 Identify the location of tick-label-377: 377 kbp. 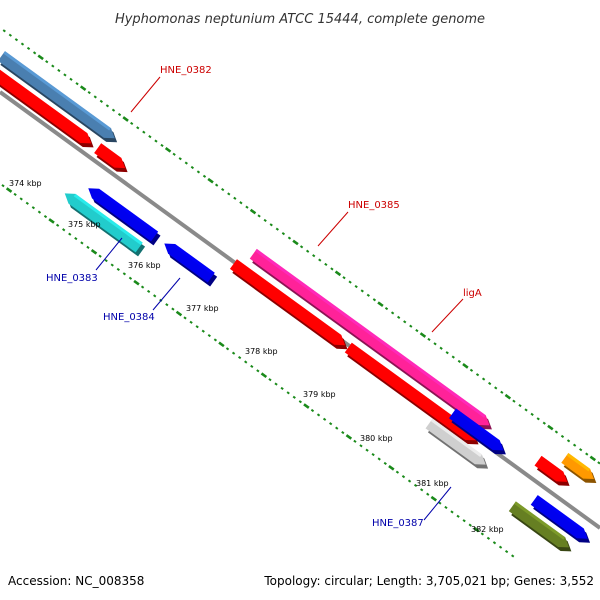
(202, 308).